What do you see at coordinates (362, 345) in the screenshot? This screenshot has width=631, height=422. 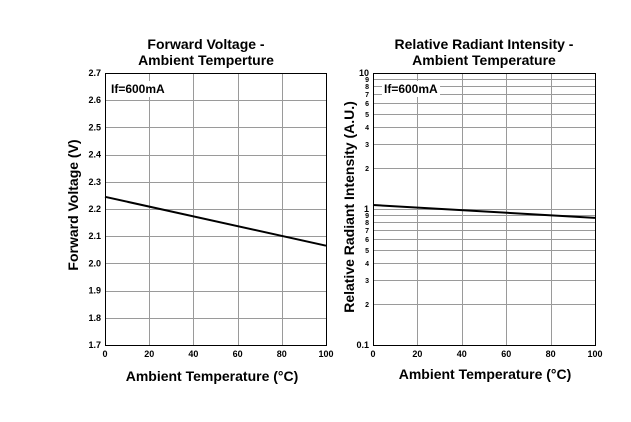 I see `y-tick-label: 0.1` at bounding box center [362, 345].